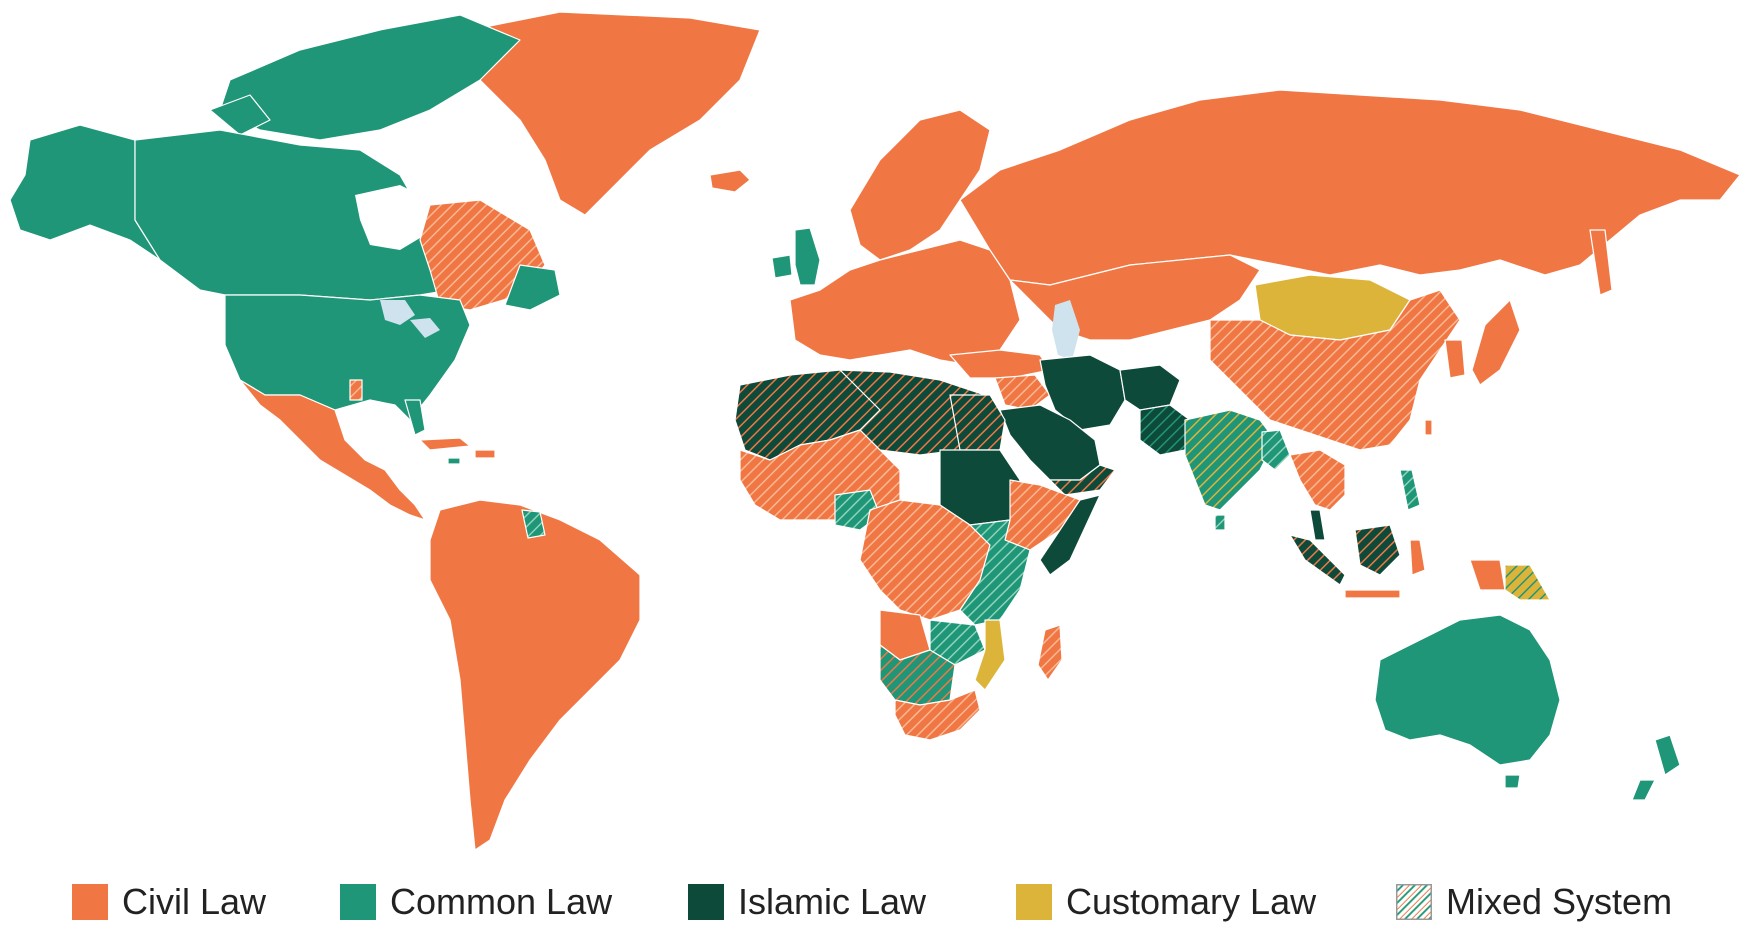 This screenshot has height=941, width=1752. Describe the element at coordinates (410, 319) in the screenshot. I see `great-lakes` at that location.